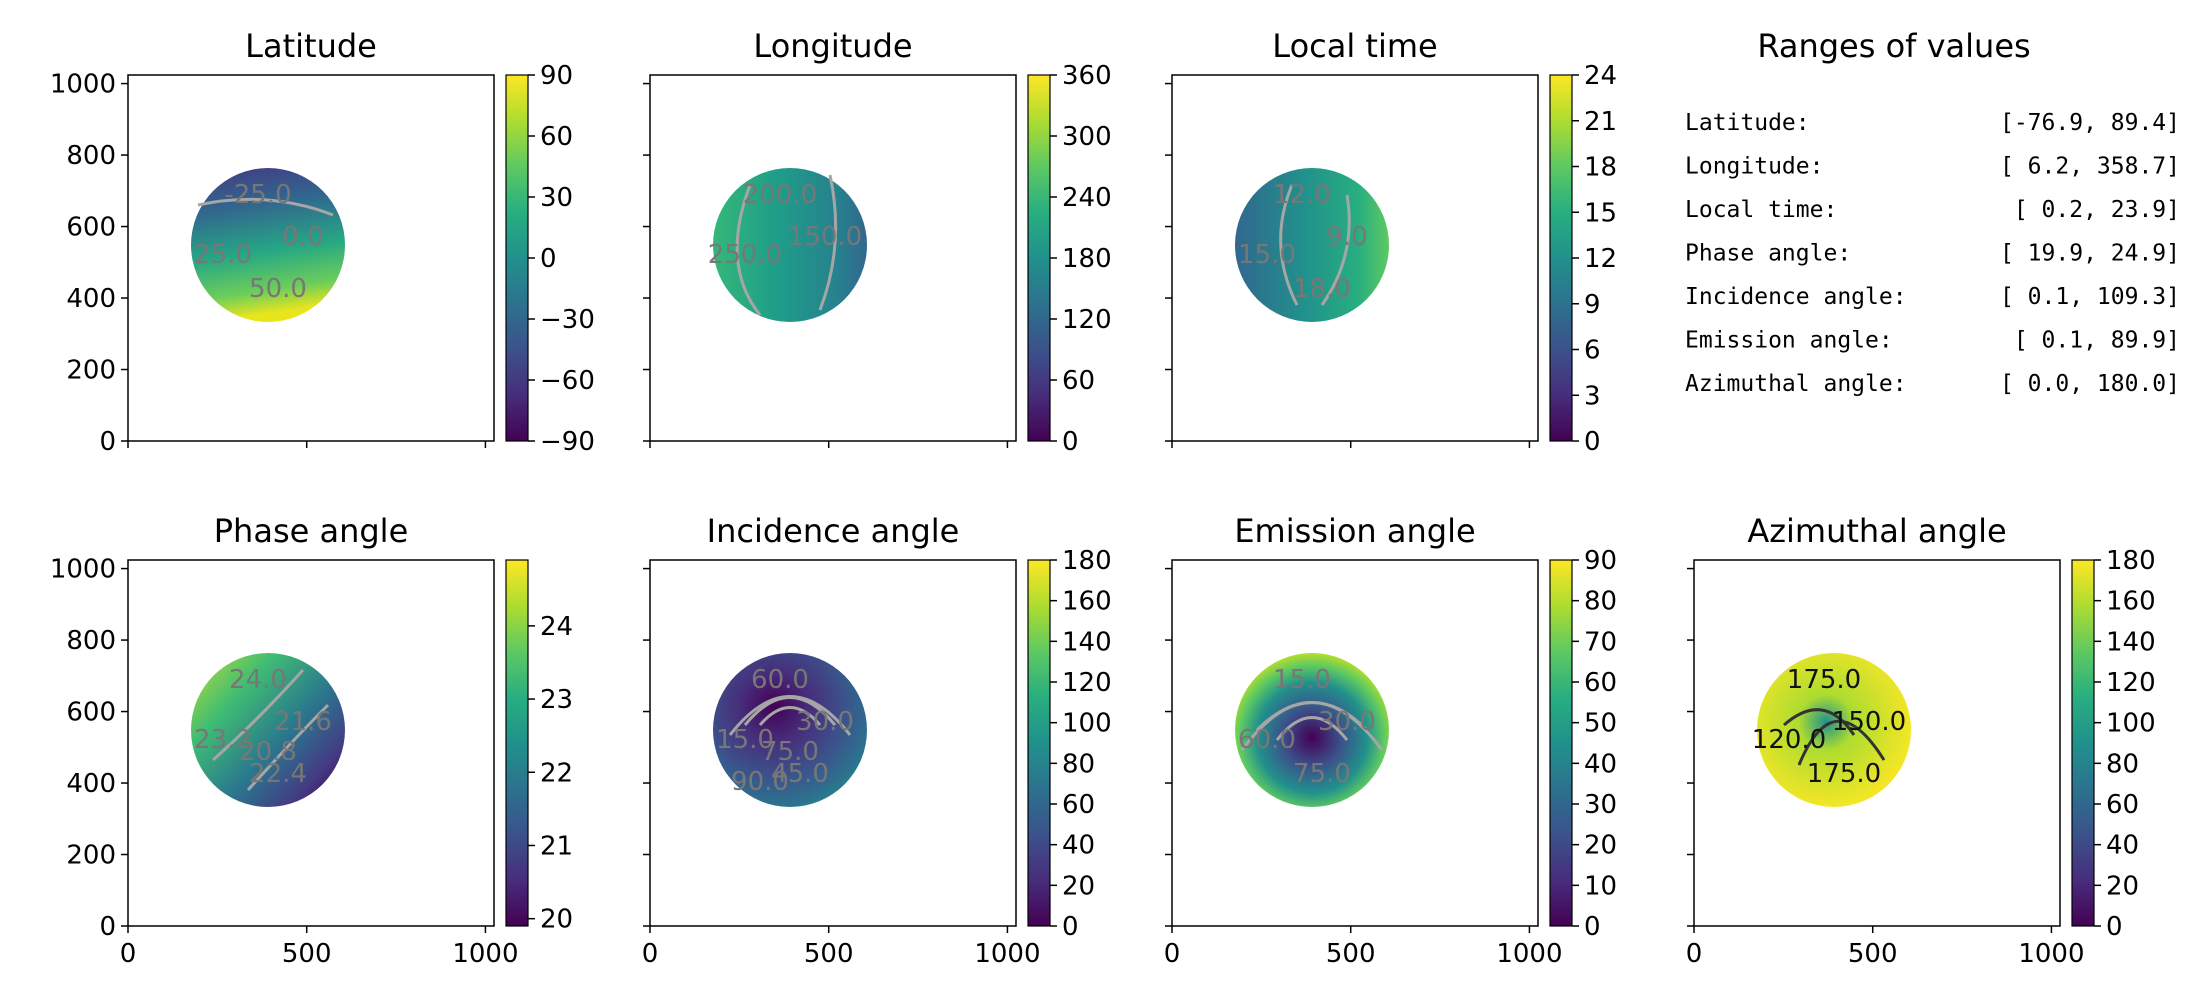 Image resolution: width=2200 pixels, height=1000 pixels. What do you see at coordinates (91, 713) in the screenshot?
I see `y-tick-label: 600` at bounding box center [91, 713].